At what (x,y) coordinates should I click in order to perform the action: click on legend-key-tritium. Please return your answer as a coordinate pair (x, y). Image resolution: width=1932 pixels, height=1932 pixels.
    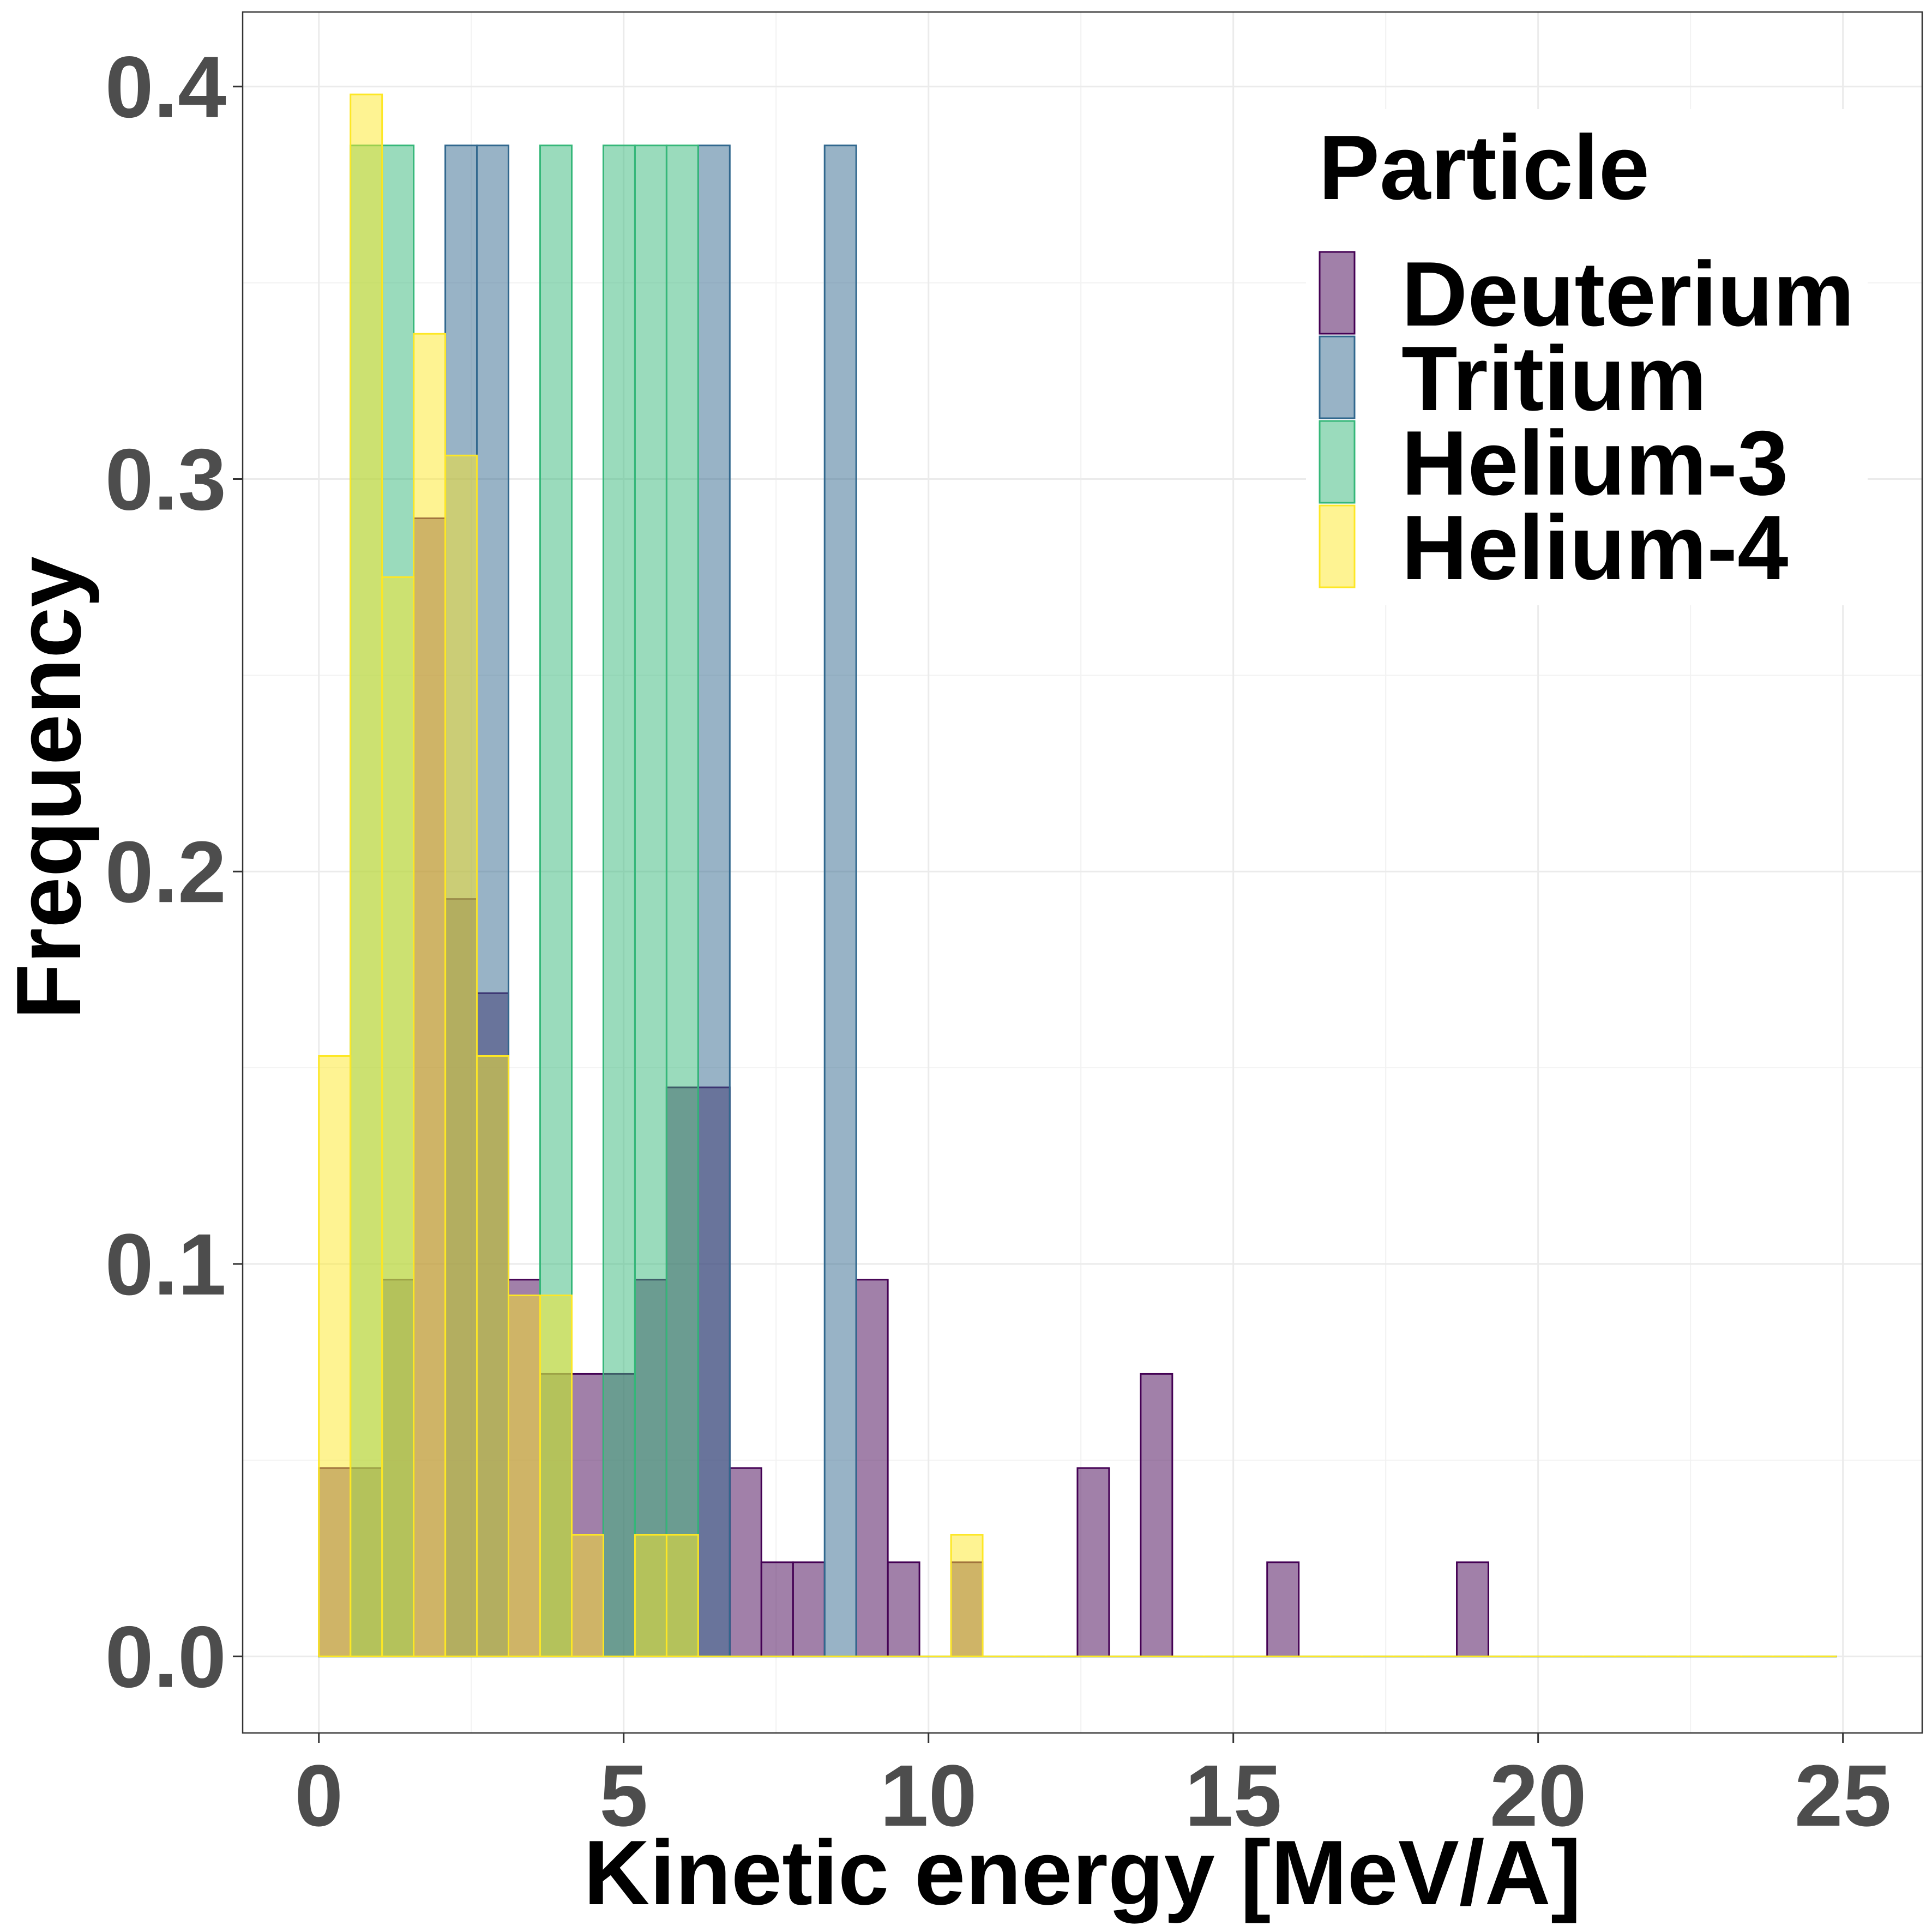
    Looking at the image, I should click on (1337, 377).